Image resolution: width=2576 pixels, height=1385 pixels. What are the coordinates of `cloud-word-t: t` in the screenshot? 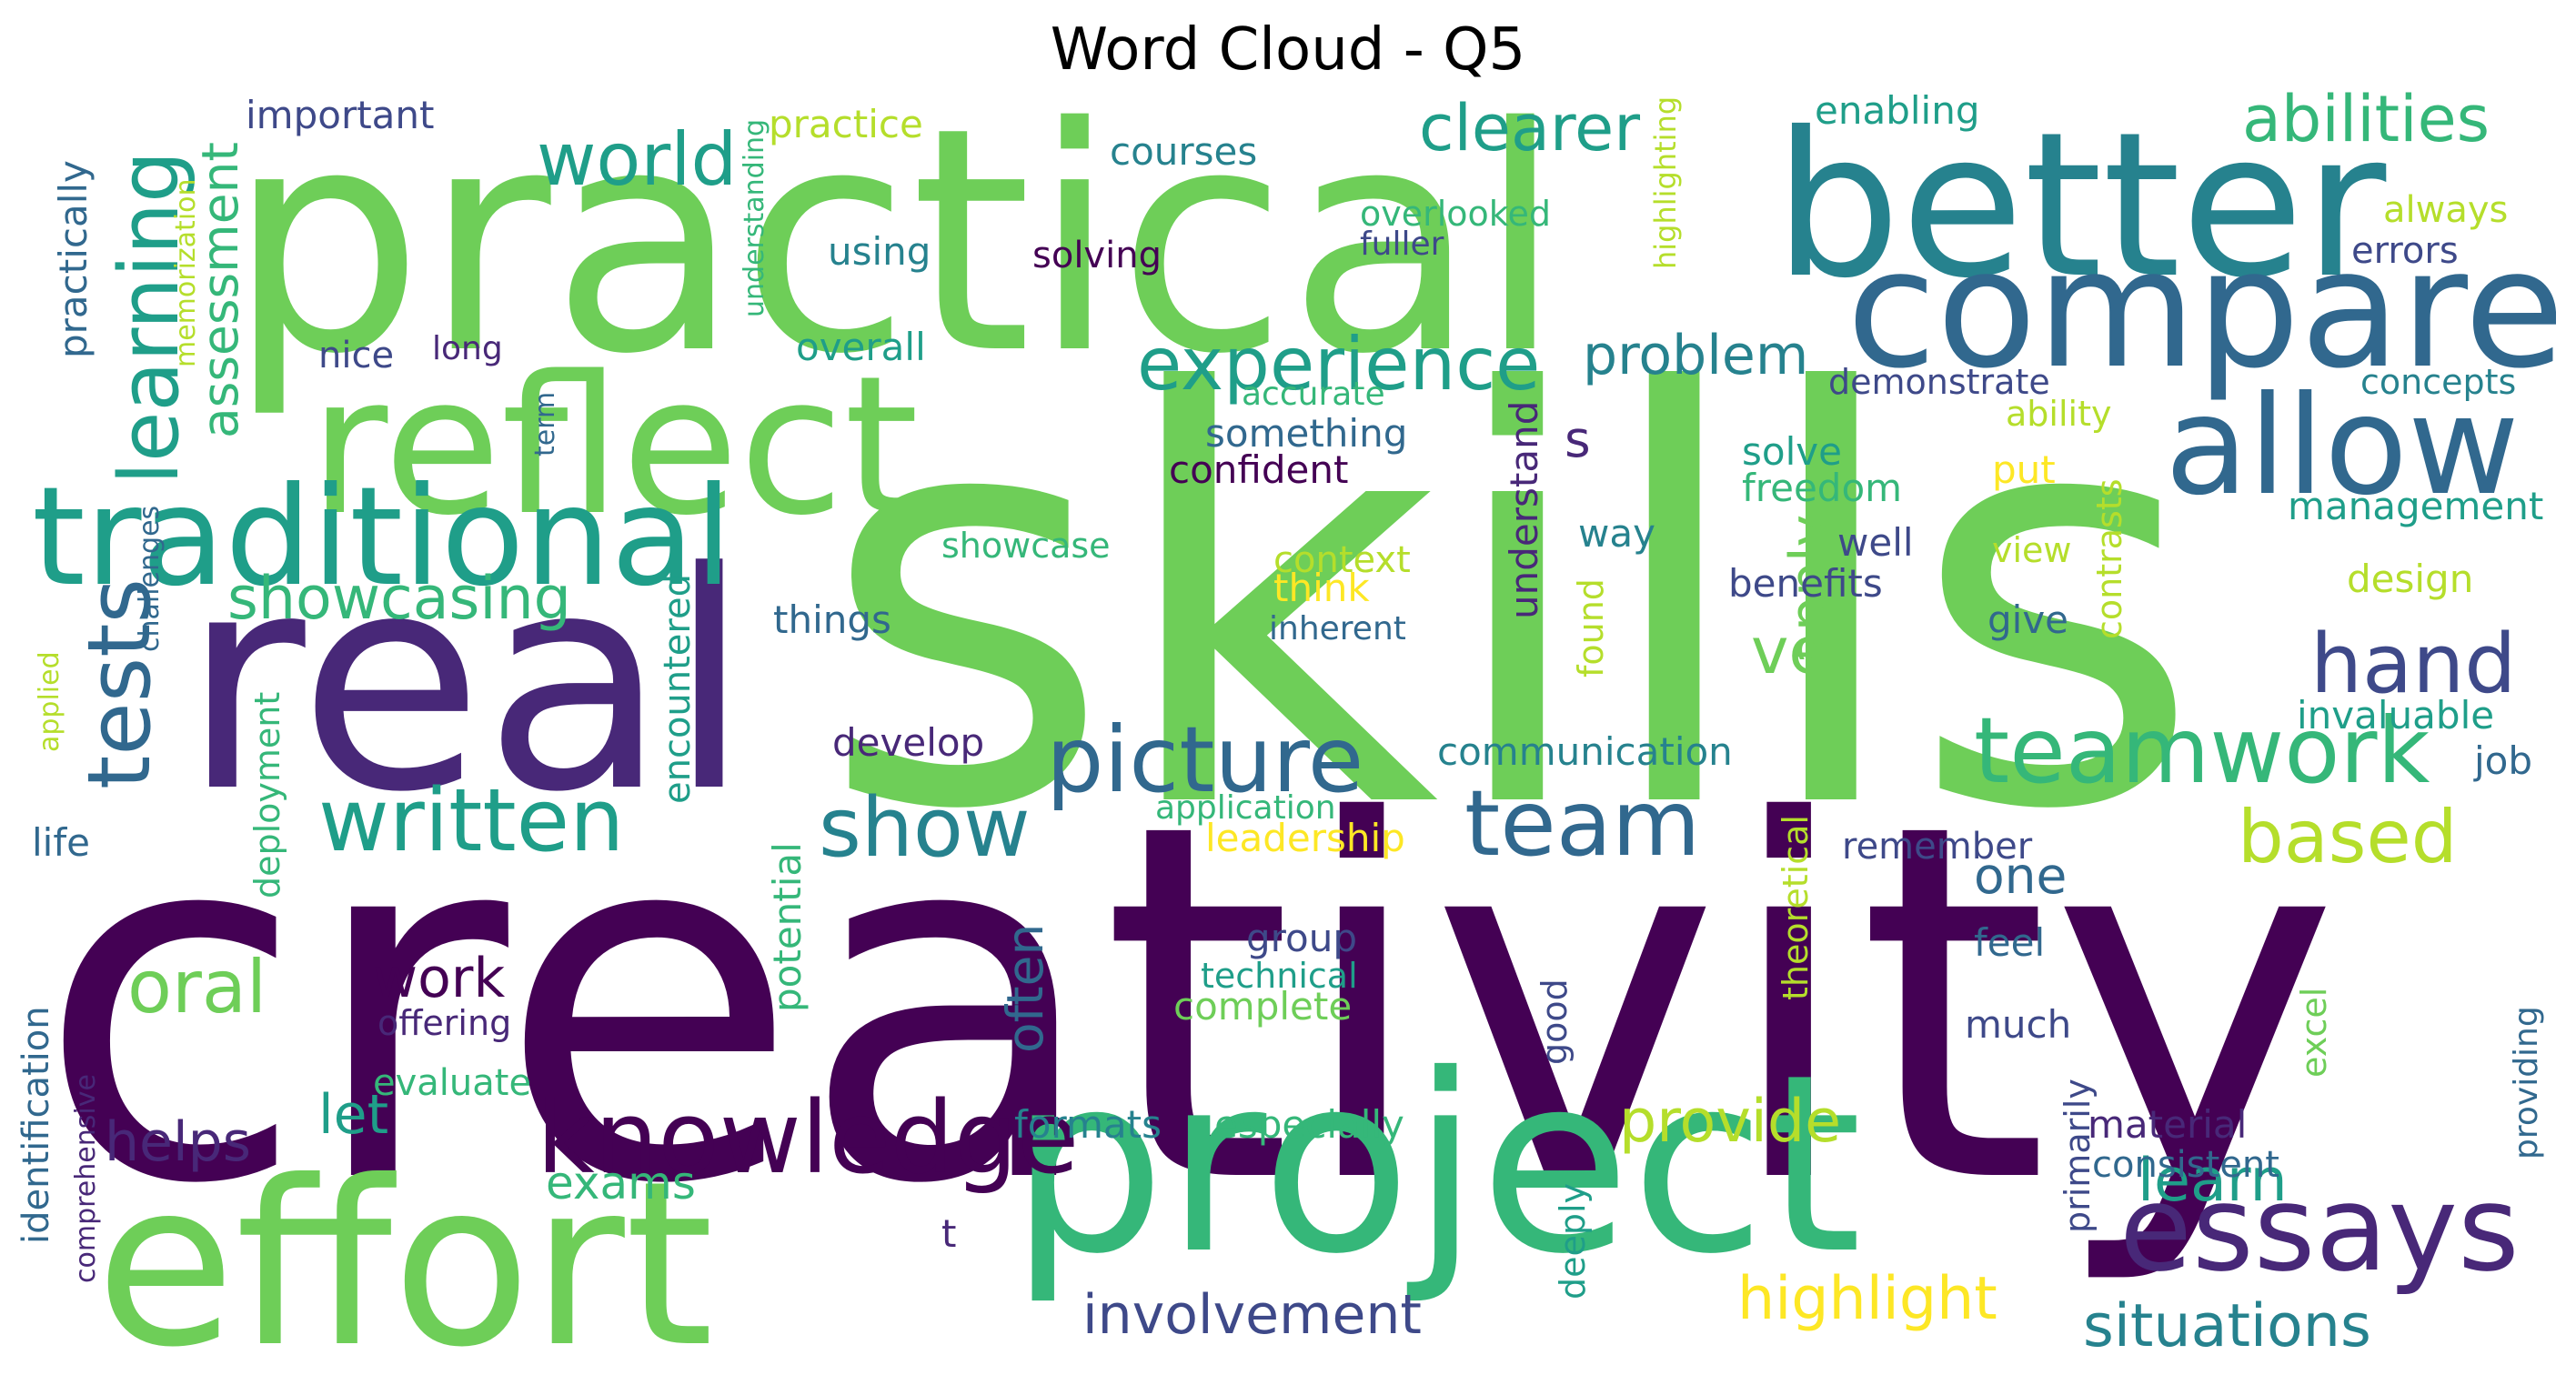 It's located at (949, 1233).